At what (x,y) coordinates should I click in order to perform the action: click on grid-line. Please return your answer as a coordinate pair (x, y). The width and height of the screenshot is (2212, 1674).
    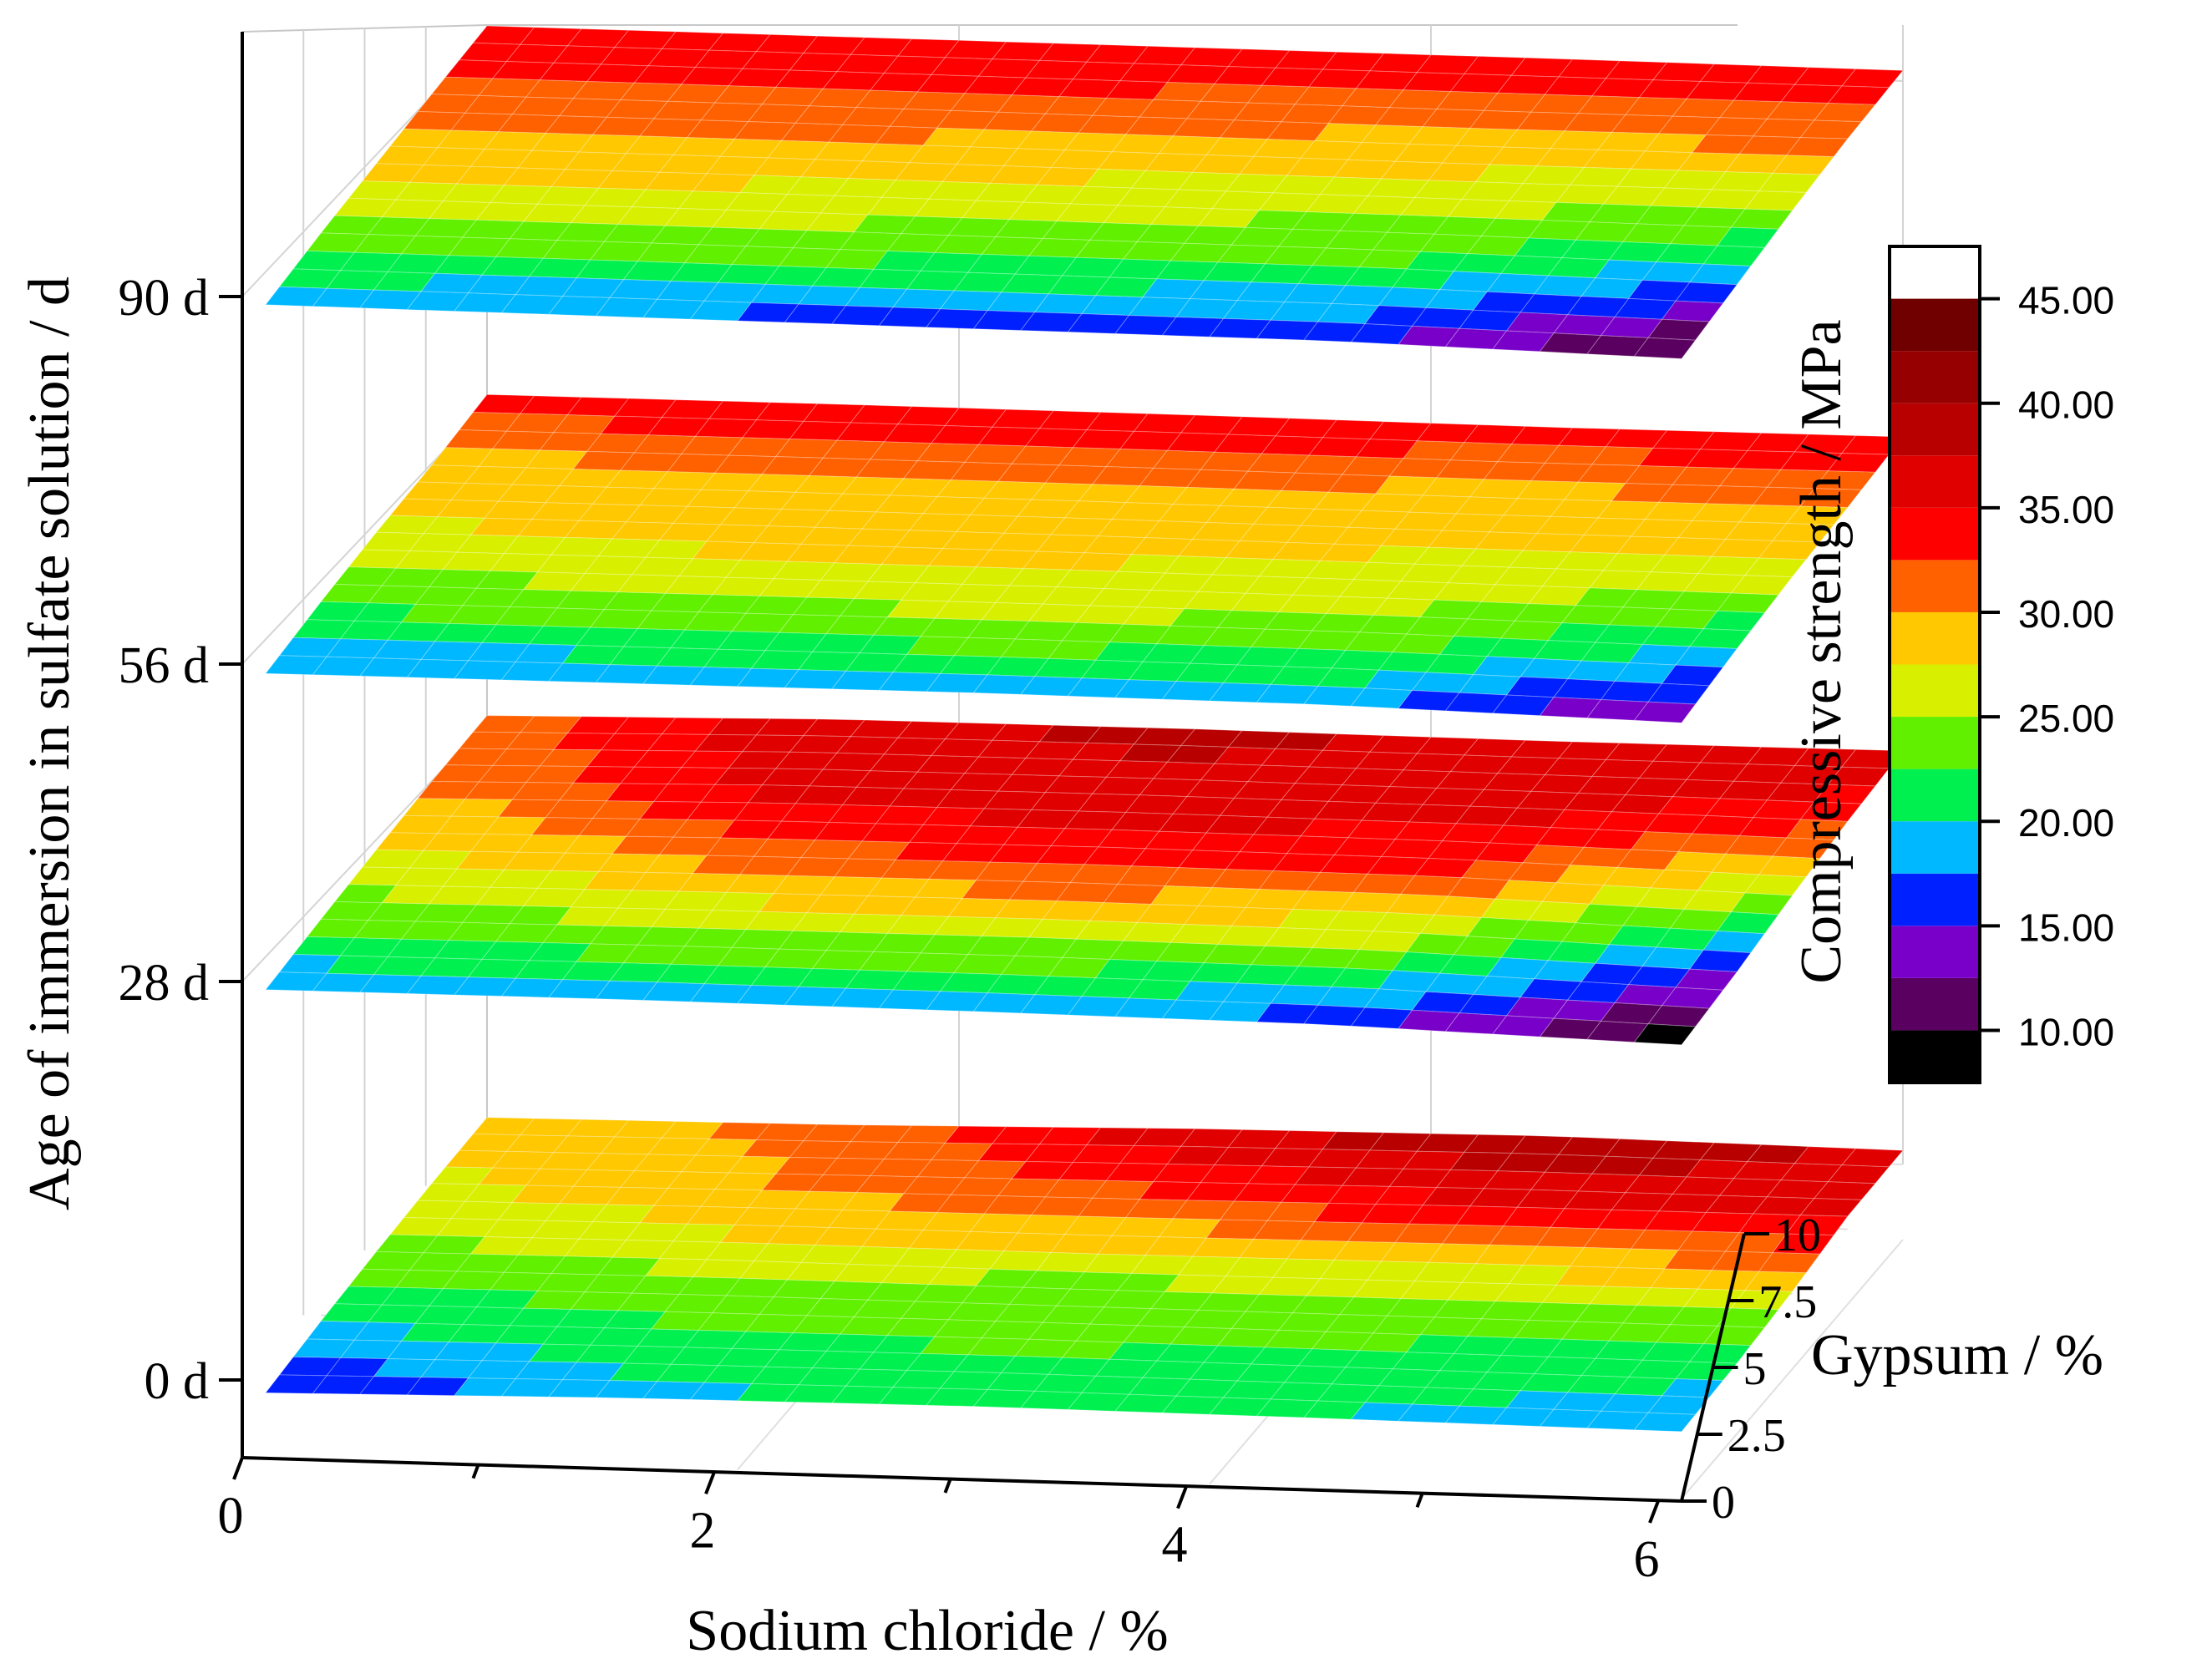
    Looking at the image, I should click on (1793, 1369).